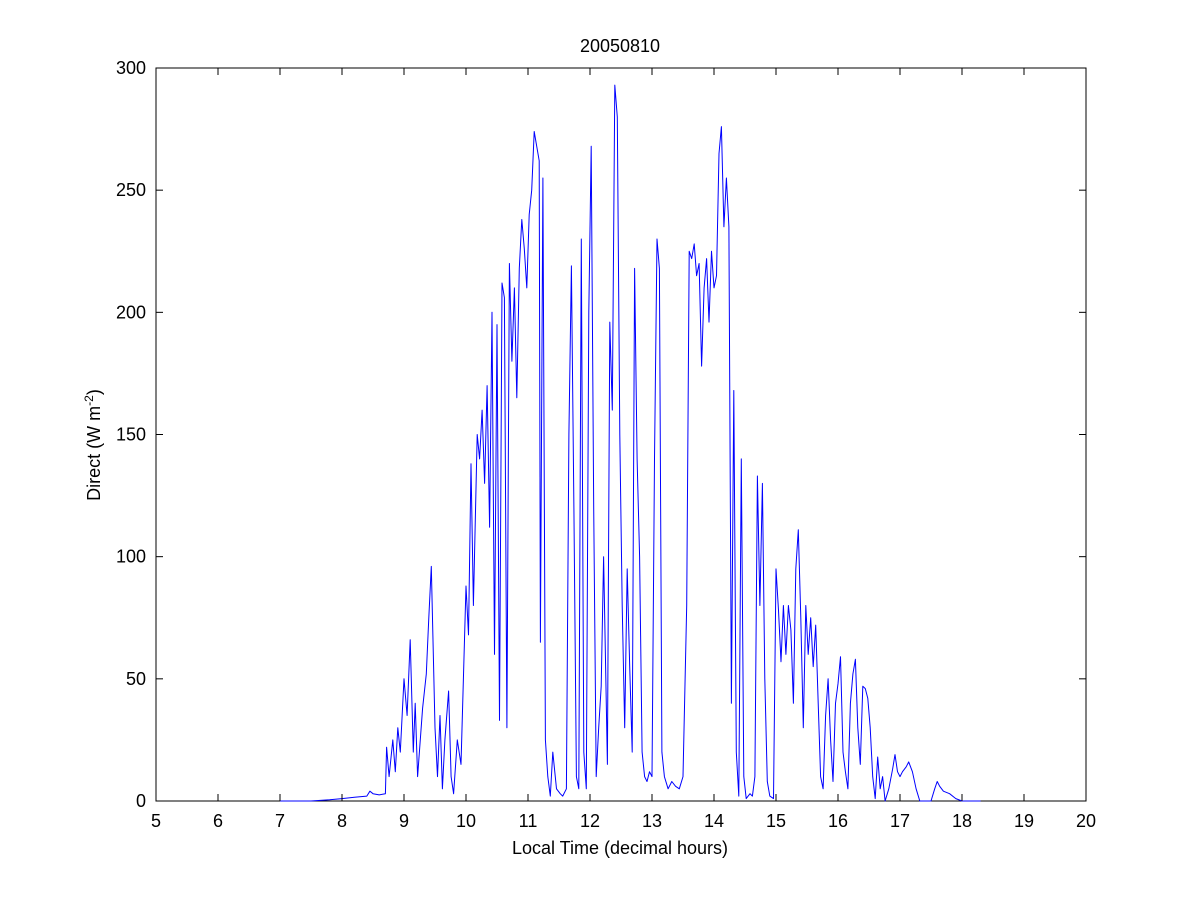 This screenshot has height=900, width=1200. What do you see at coordinates (1024, 821) in the screenshot?
I see `x-tick-label: 19` at bounding box center [1024, 821].